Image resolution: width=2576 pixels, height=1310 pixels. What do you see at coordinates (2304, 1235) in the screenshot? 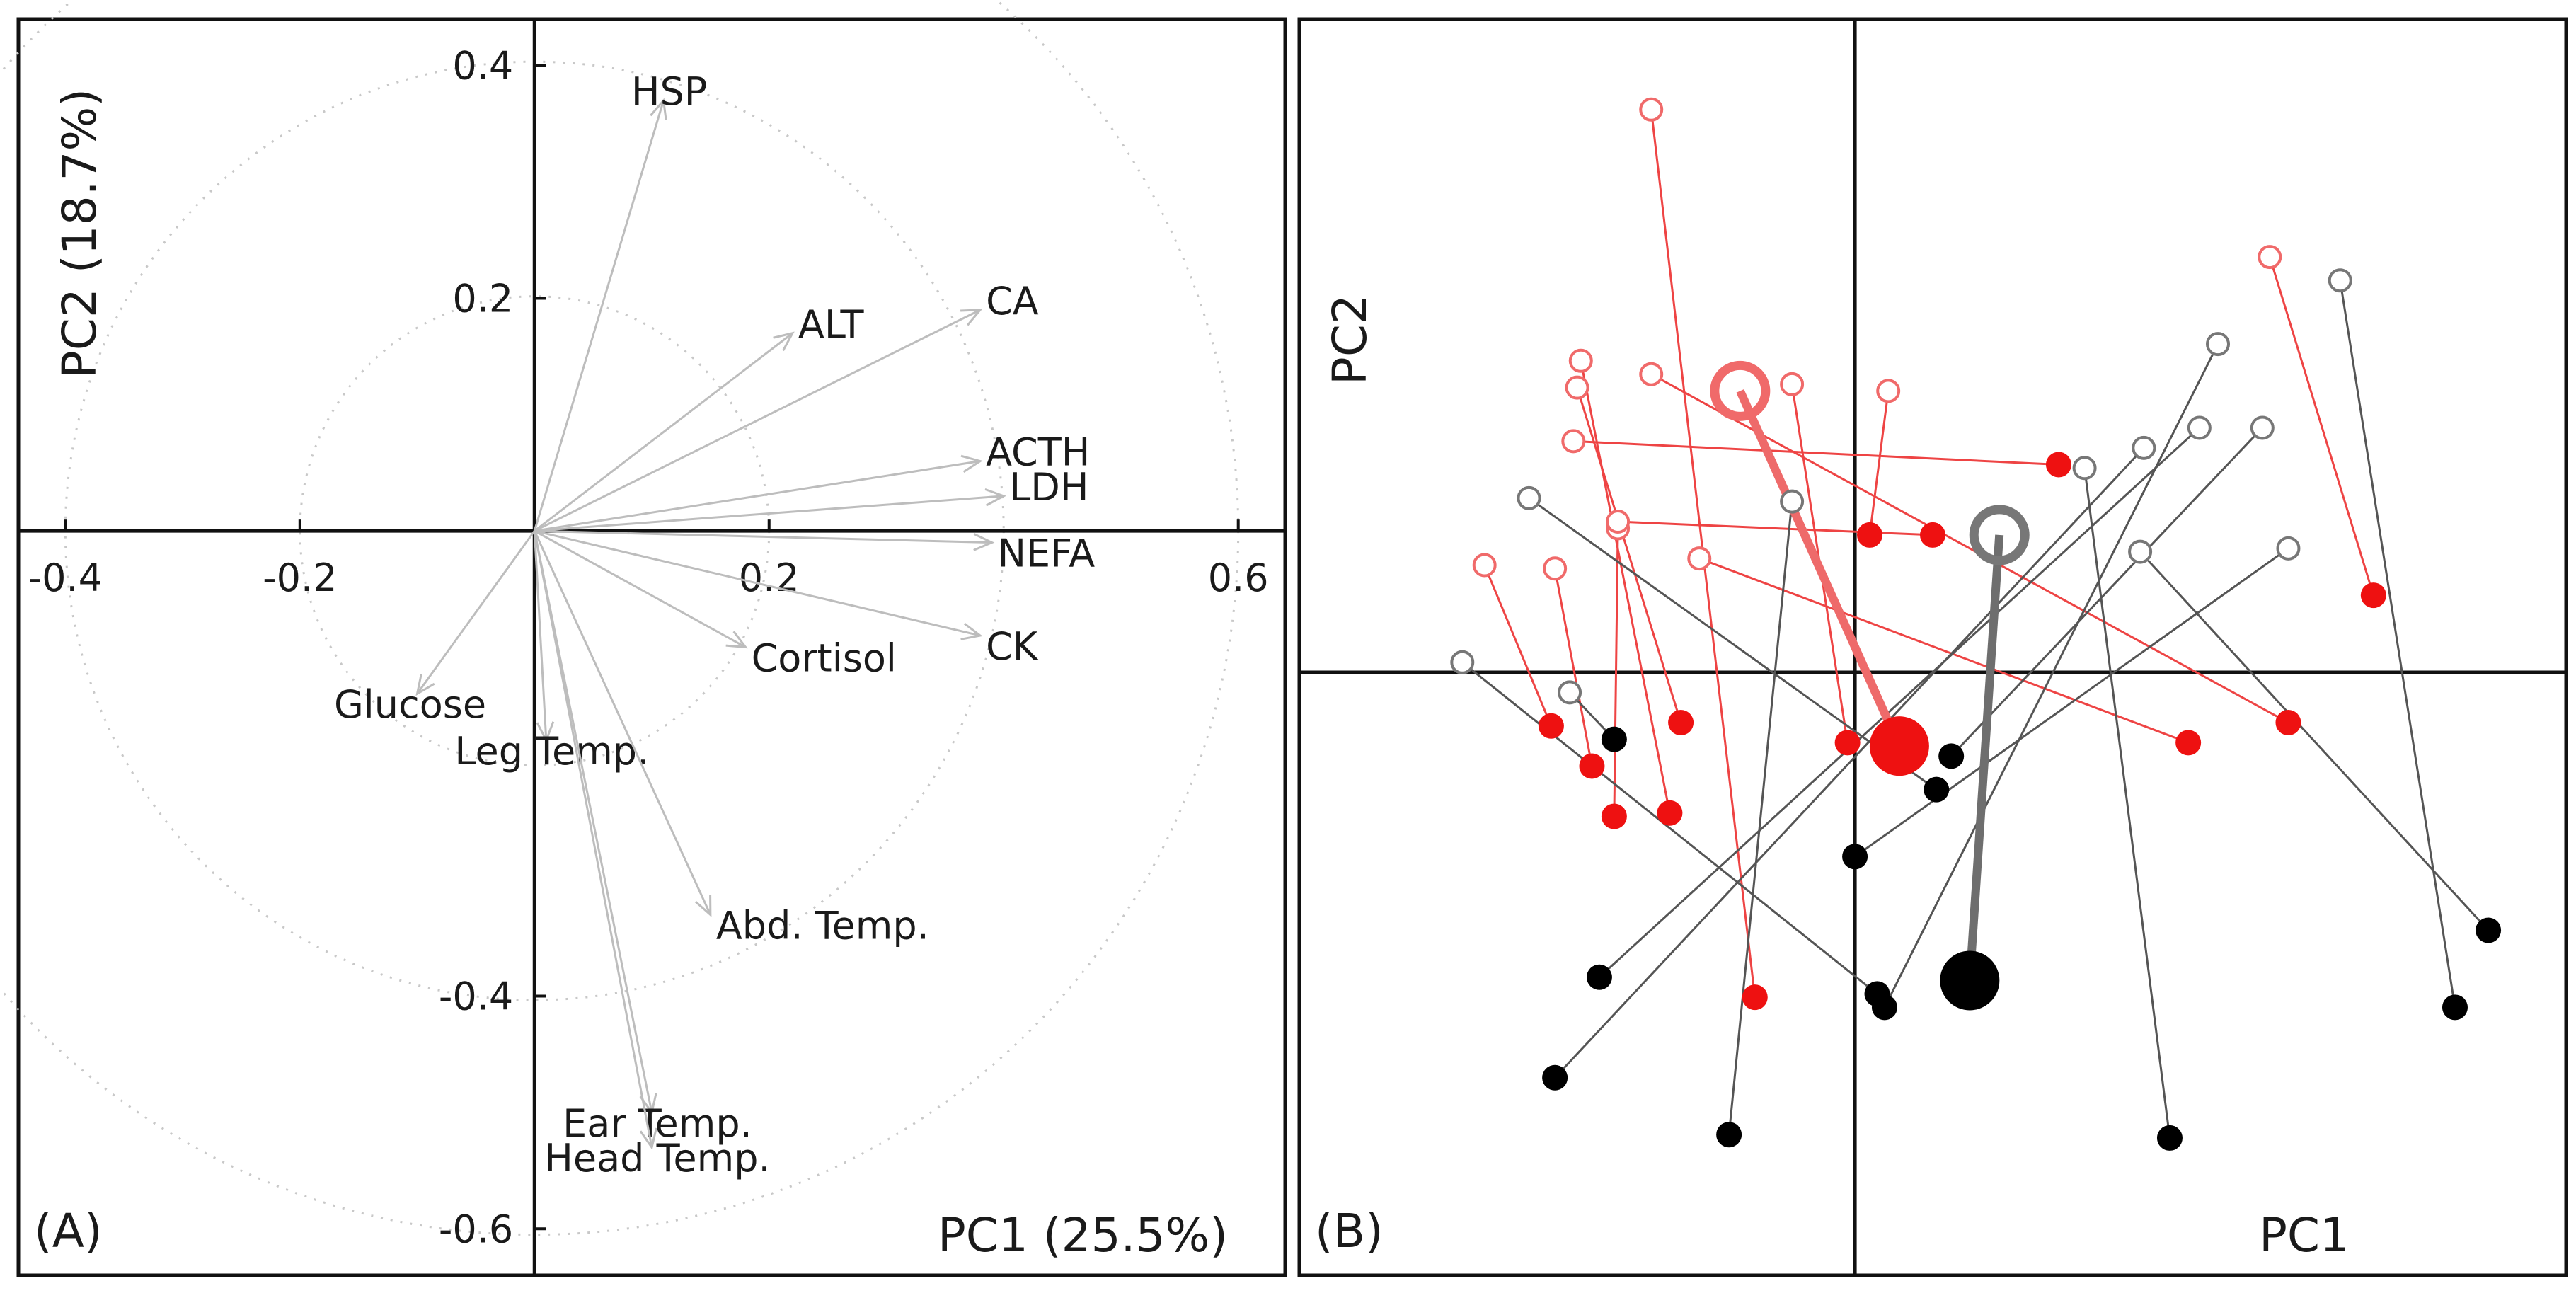
I see `panel-b-x-axis-title: PC1` at bounding box center [2304, 1235].